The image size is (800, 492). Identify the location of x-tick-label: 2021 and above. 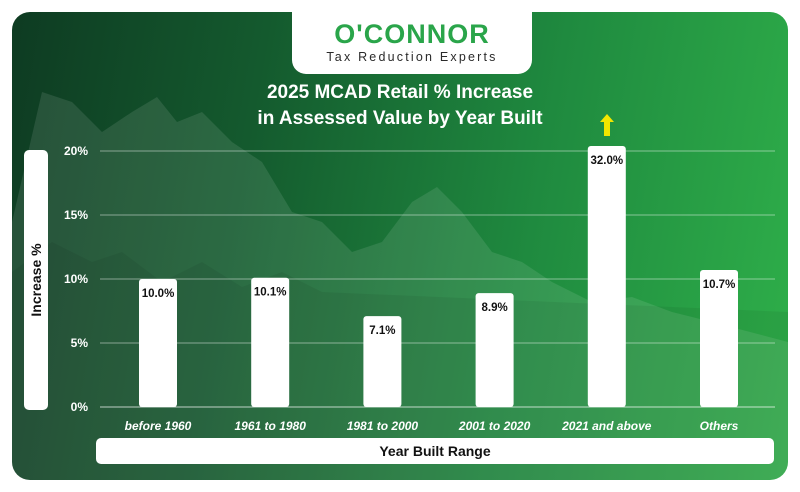
(606, 426).